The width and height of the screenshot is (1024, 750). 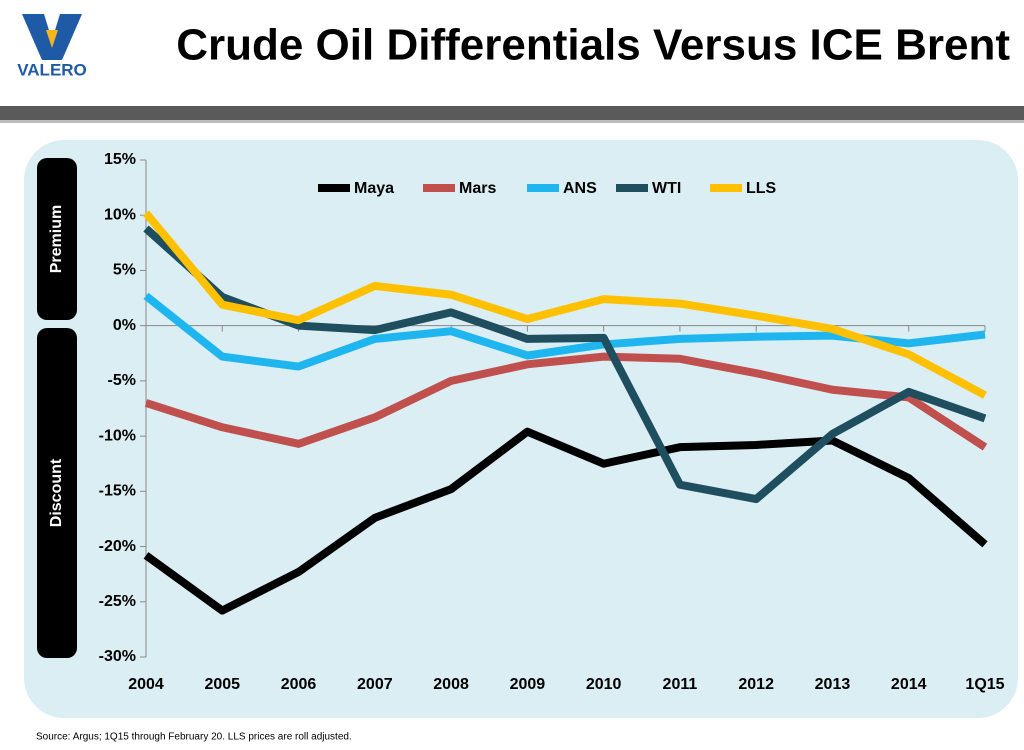 What do you see at coordinates (580, 188) in the screenshot?
I see `legend-label: ANS` at bounding box center [580, 188].